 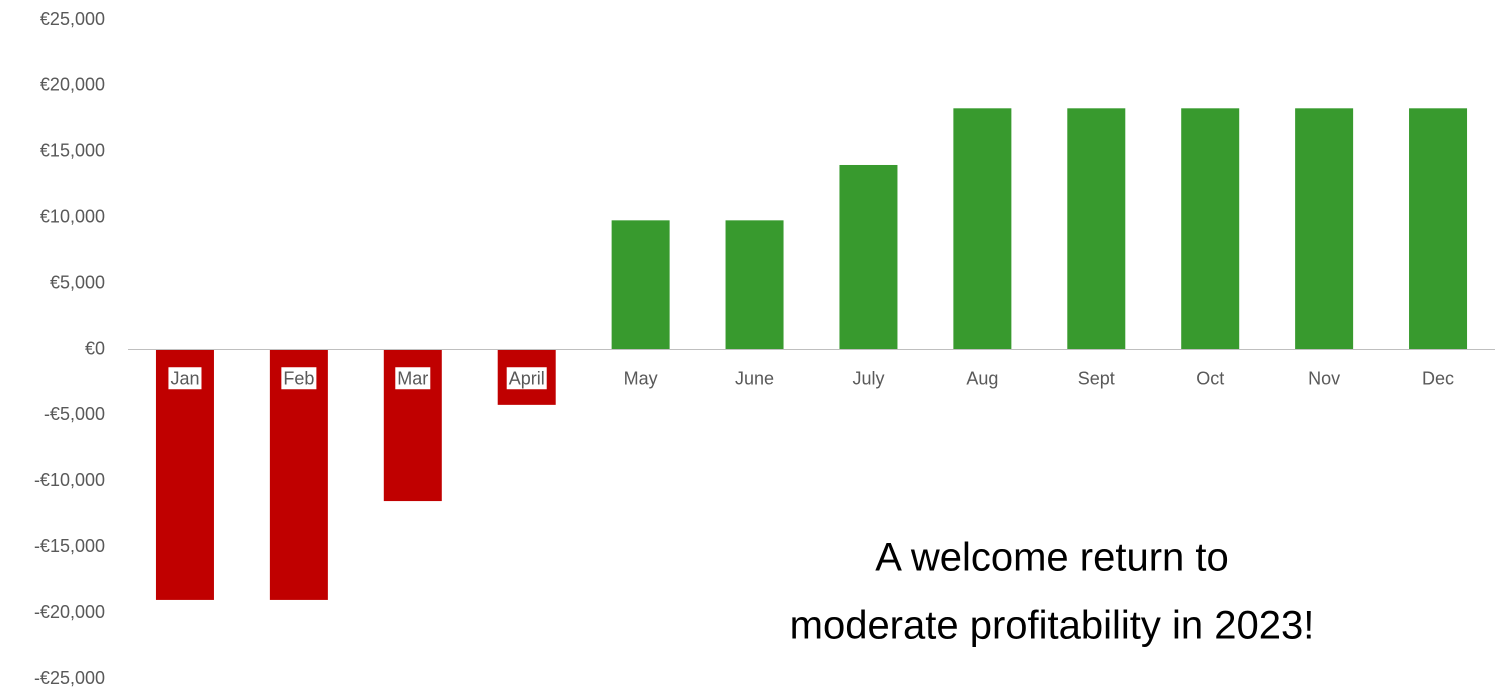 What do you see at coordinates (754, 378) in the screenshot?
I see `x-tick-label: June` at bounding box center [754, 378].